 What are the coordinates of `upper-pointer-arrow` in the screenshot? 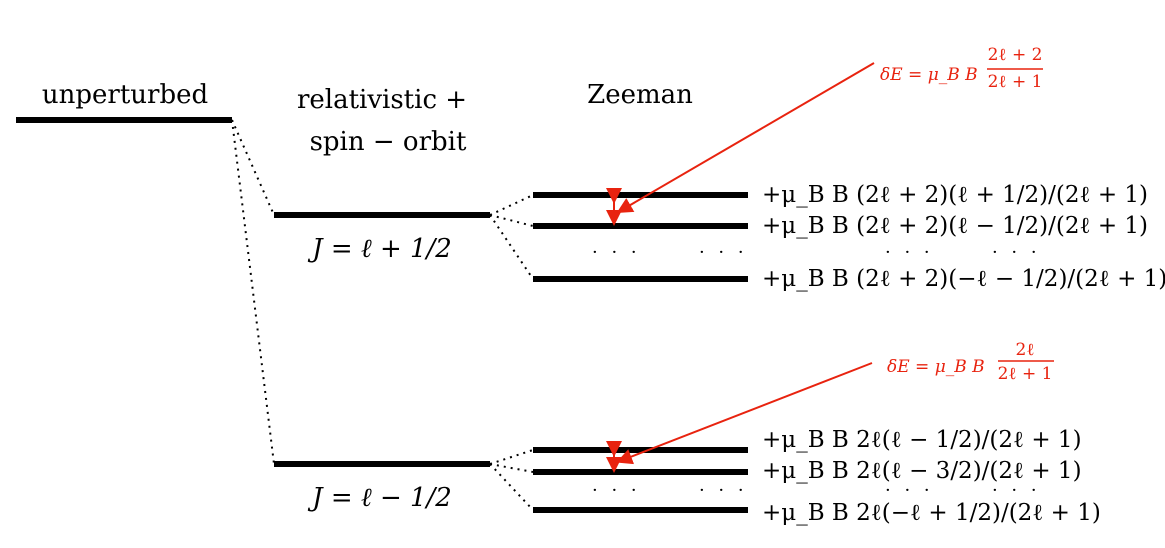 It's located at (745, 138).